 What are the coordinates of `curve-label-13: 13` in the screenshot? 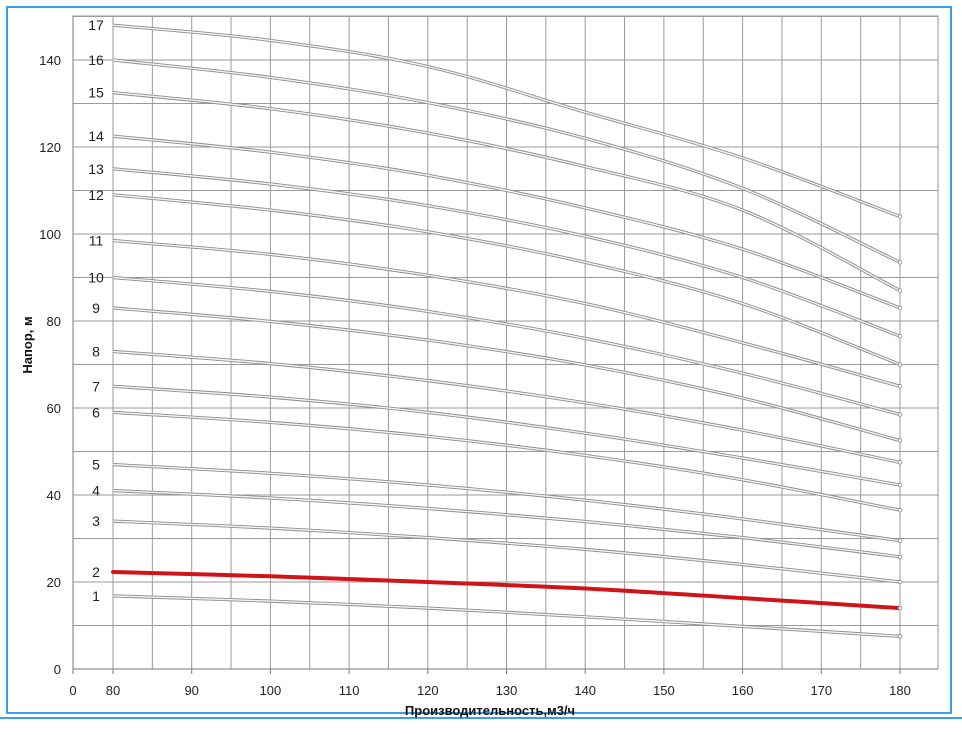 It's located at (96, 169).